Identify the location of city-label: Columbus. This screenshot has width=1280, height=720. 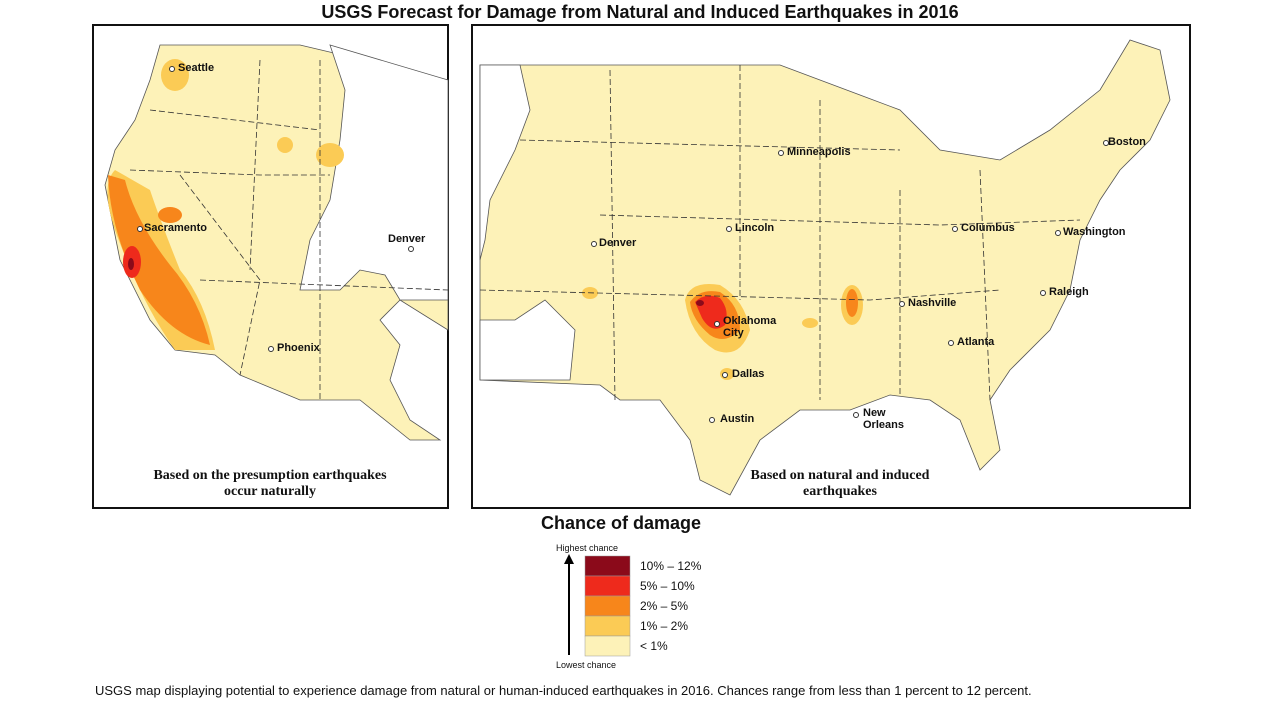
(988, 228).